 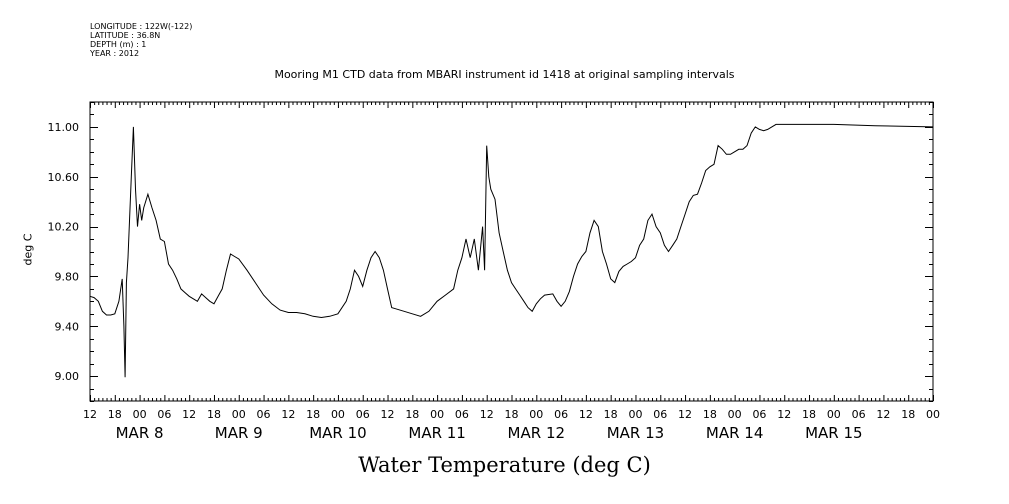 I want to click on metadata-latitude: LATITUDE : 36.8N, so click(x=125, y=35).